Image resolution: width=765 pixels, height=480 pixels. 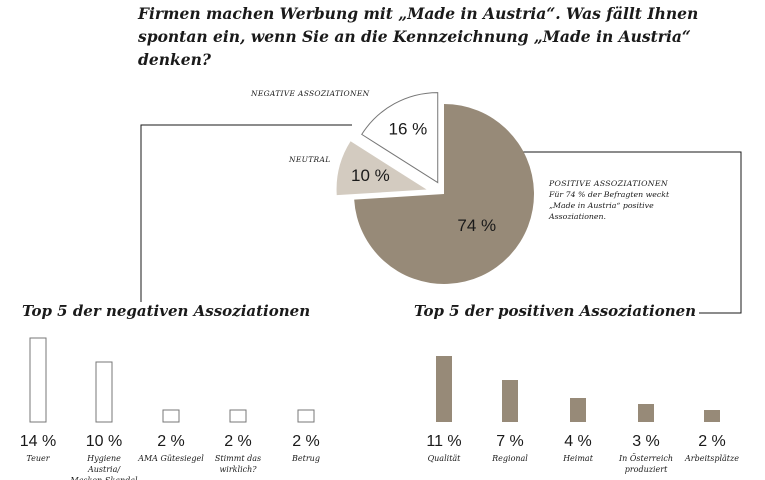 I want to click on positive-value-label: 2 %, so click(x=712, y=441).